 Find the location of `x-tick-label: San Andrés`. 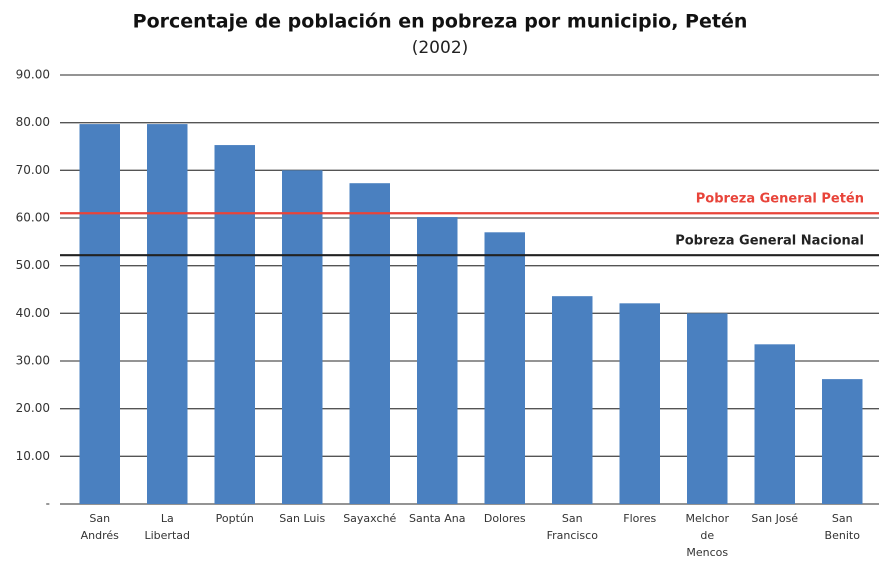

x-tick-label: San Andrés is located at coordinates (99, 527).